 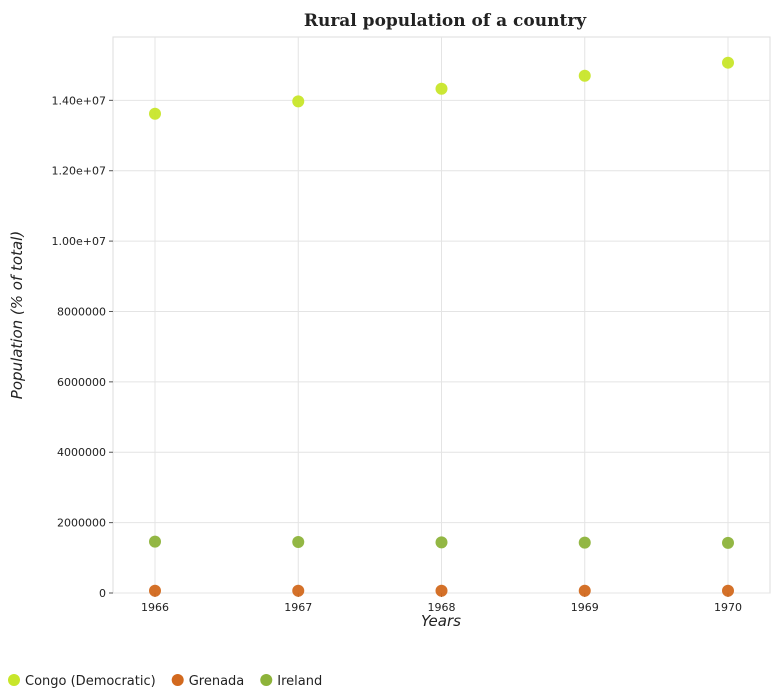 What do you see at coordinates (217, 681) in the screenshot?
I see `legend-label: Grenada` at bounding box center [217, 681].